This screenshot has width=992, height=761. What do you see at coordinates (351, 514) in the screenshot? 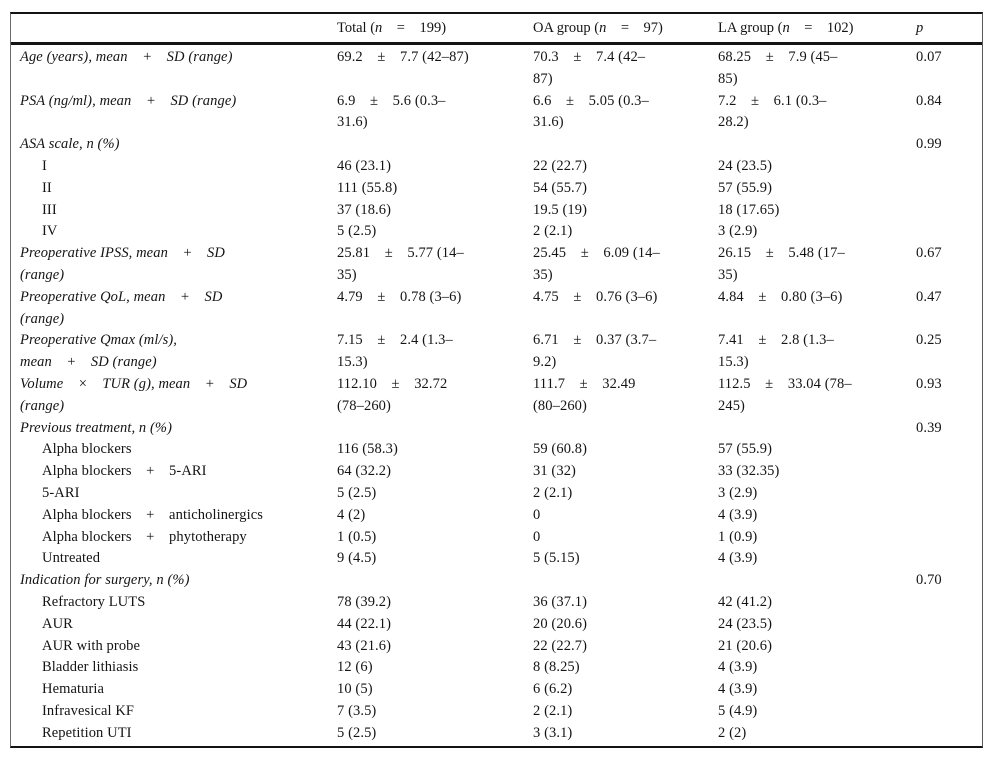
I see `cell-total: 4 (2)` at bounding box center [351, 514].